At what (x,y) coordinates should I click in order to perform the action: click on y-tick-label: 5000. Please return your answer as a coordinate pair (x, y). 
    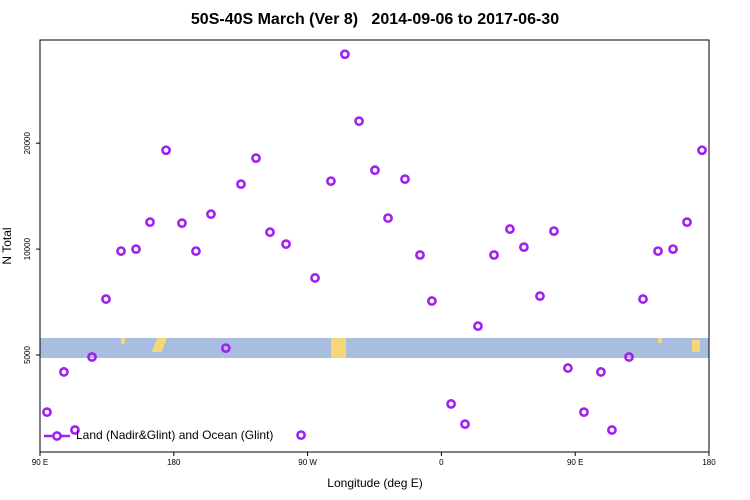
    Looking at the image, I should click on (27, 355).